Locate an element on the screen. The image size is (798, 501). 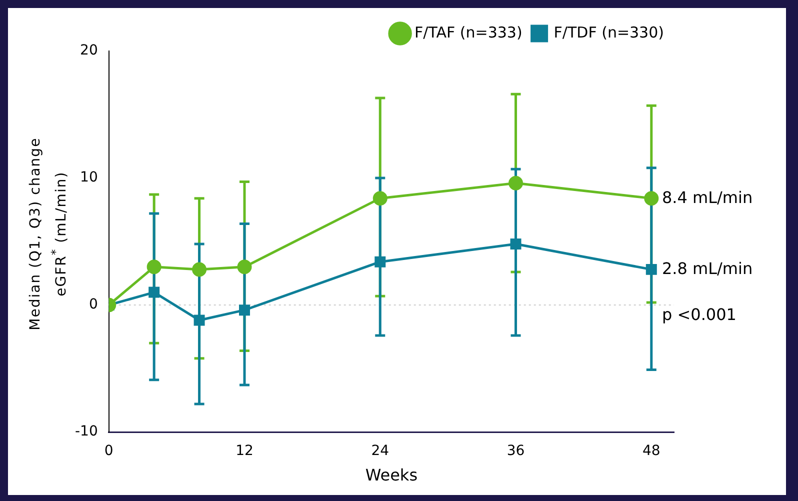
legend-label: F/TAF (n=333) is located at coordinates (468, 32).